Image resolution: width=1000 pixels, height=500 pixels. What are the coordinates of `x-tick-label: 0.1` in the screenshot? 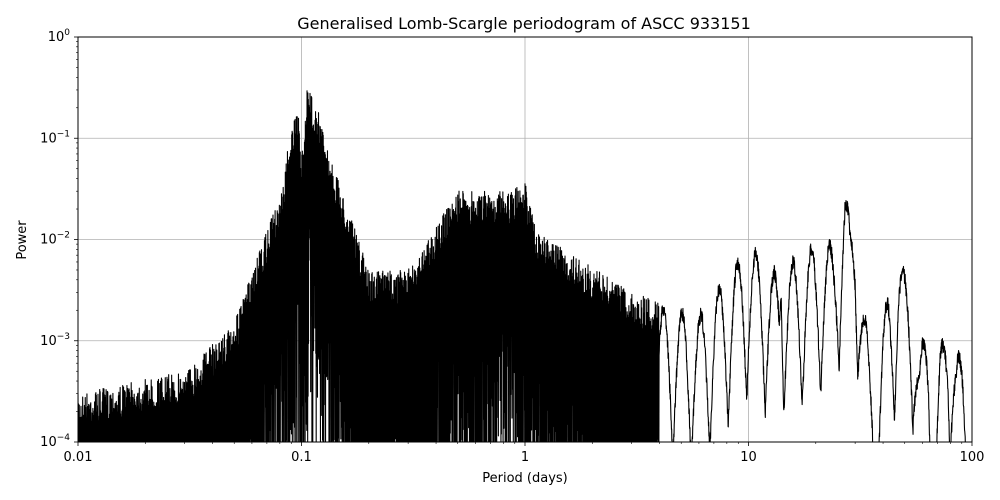 It's located at (301, 457).